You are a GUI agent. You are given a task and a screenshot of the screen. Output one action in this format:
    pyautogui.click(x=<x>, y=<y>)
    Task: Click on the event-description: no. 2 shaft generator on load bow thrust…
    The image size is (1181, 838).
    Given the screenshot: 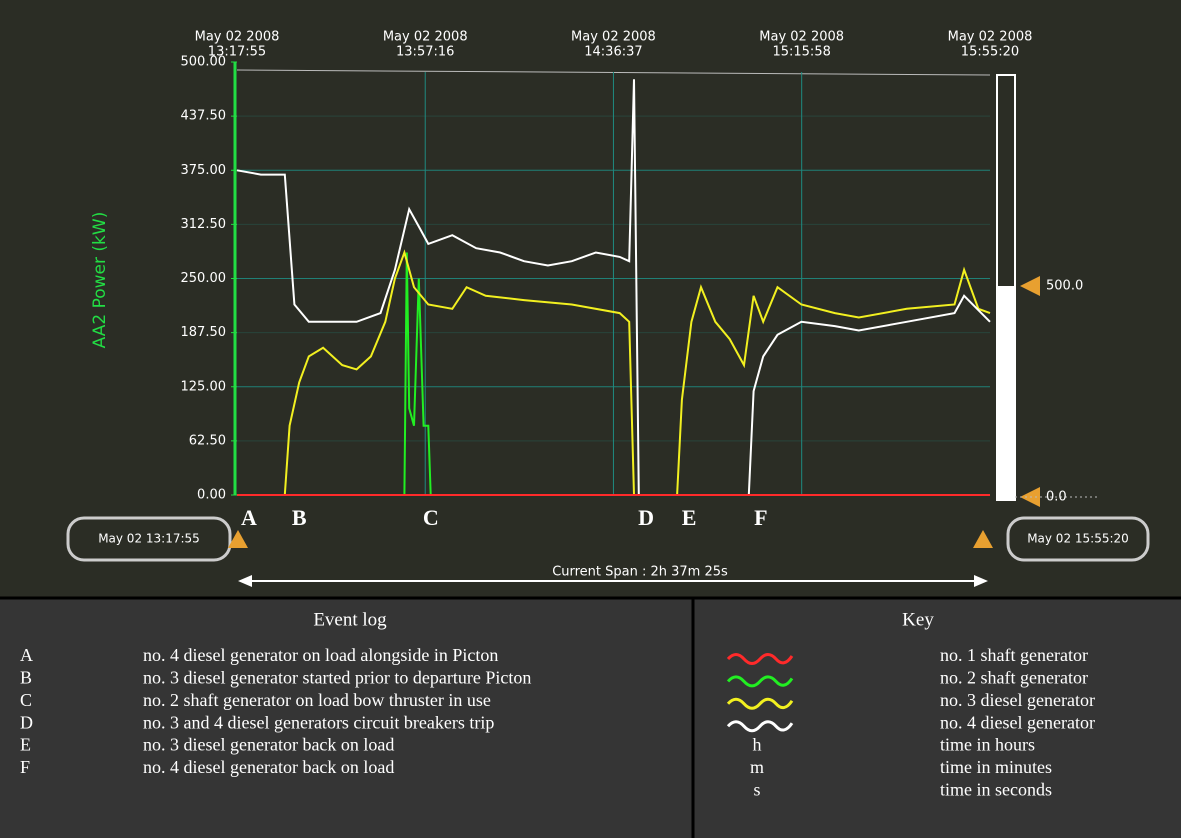 What is the action you would take?
    pyautogui.click(x=317, y=700)
    